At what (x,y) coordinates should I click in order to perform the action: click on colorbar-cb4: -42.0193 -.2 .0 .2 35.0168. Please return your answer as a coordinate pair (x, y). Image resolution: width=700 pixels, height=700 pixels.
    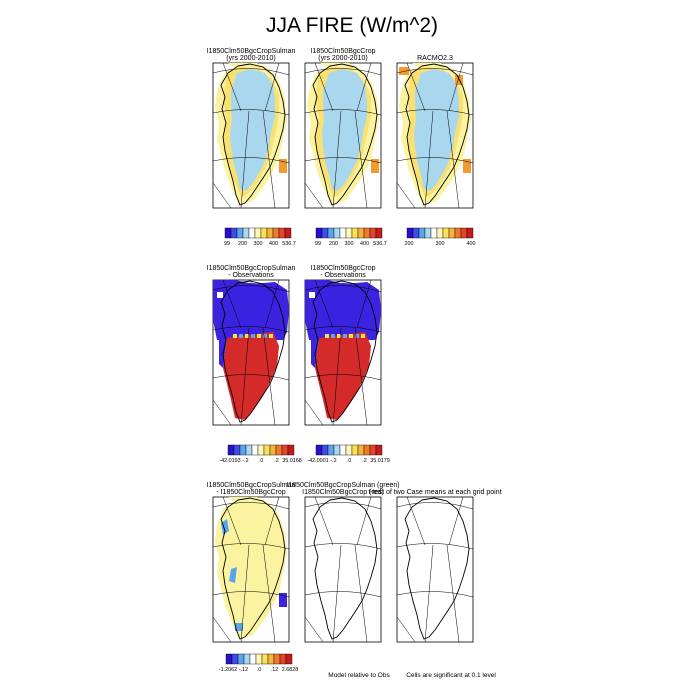
    Looking at the image, I should click on (260, 454).